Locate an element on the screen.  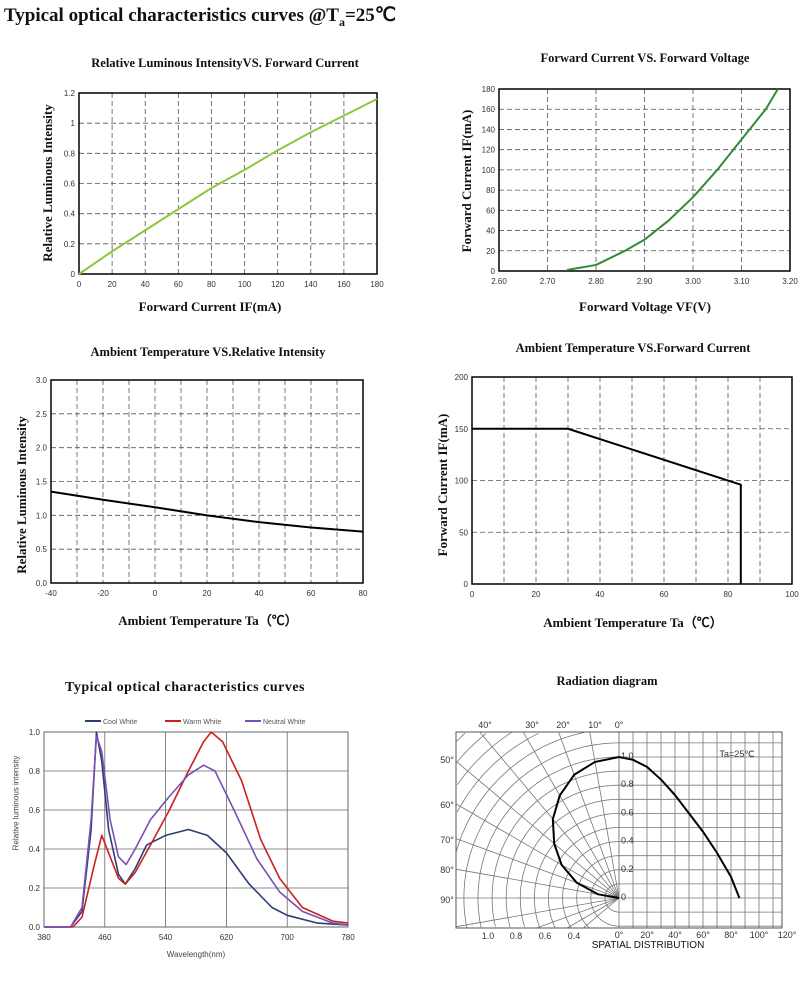
chart5-x-tick-label: 780 is located at coordinates (348, 937).